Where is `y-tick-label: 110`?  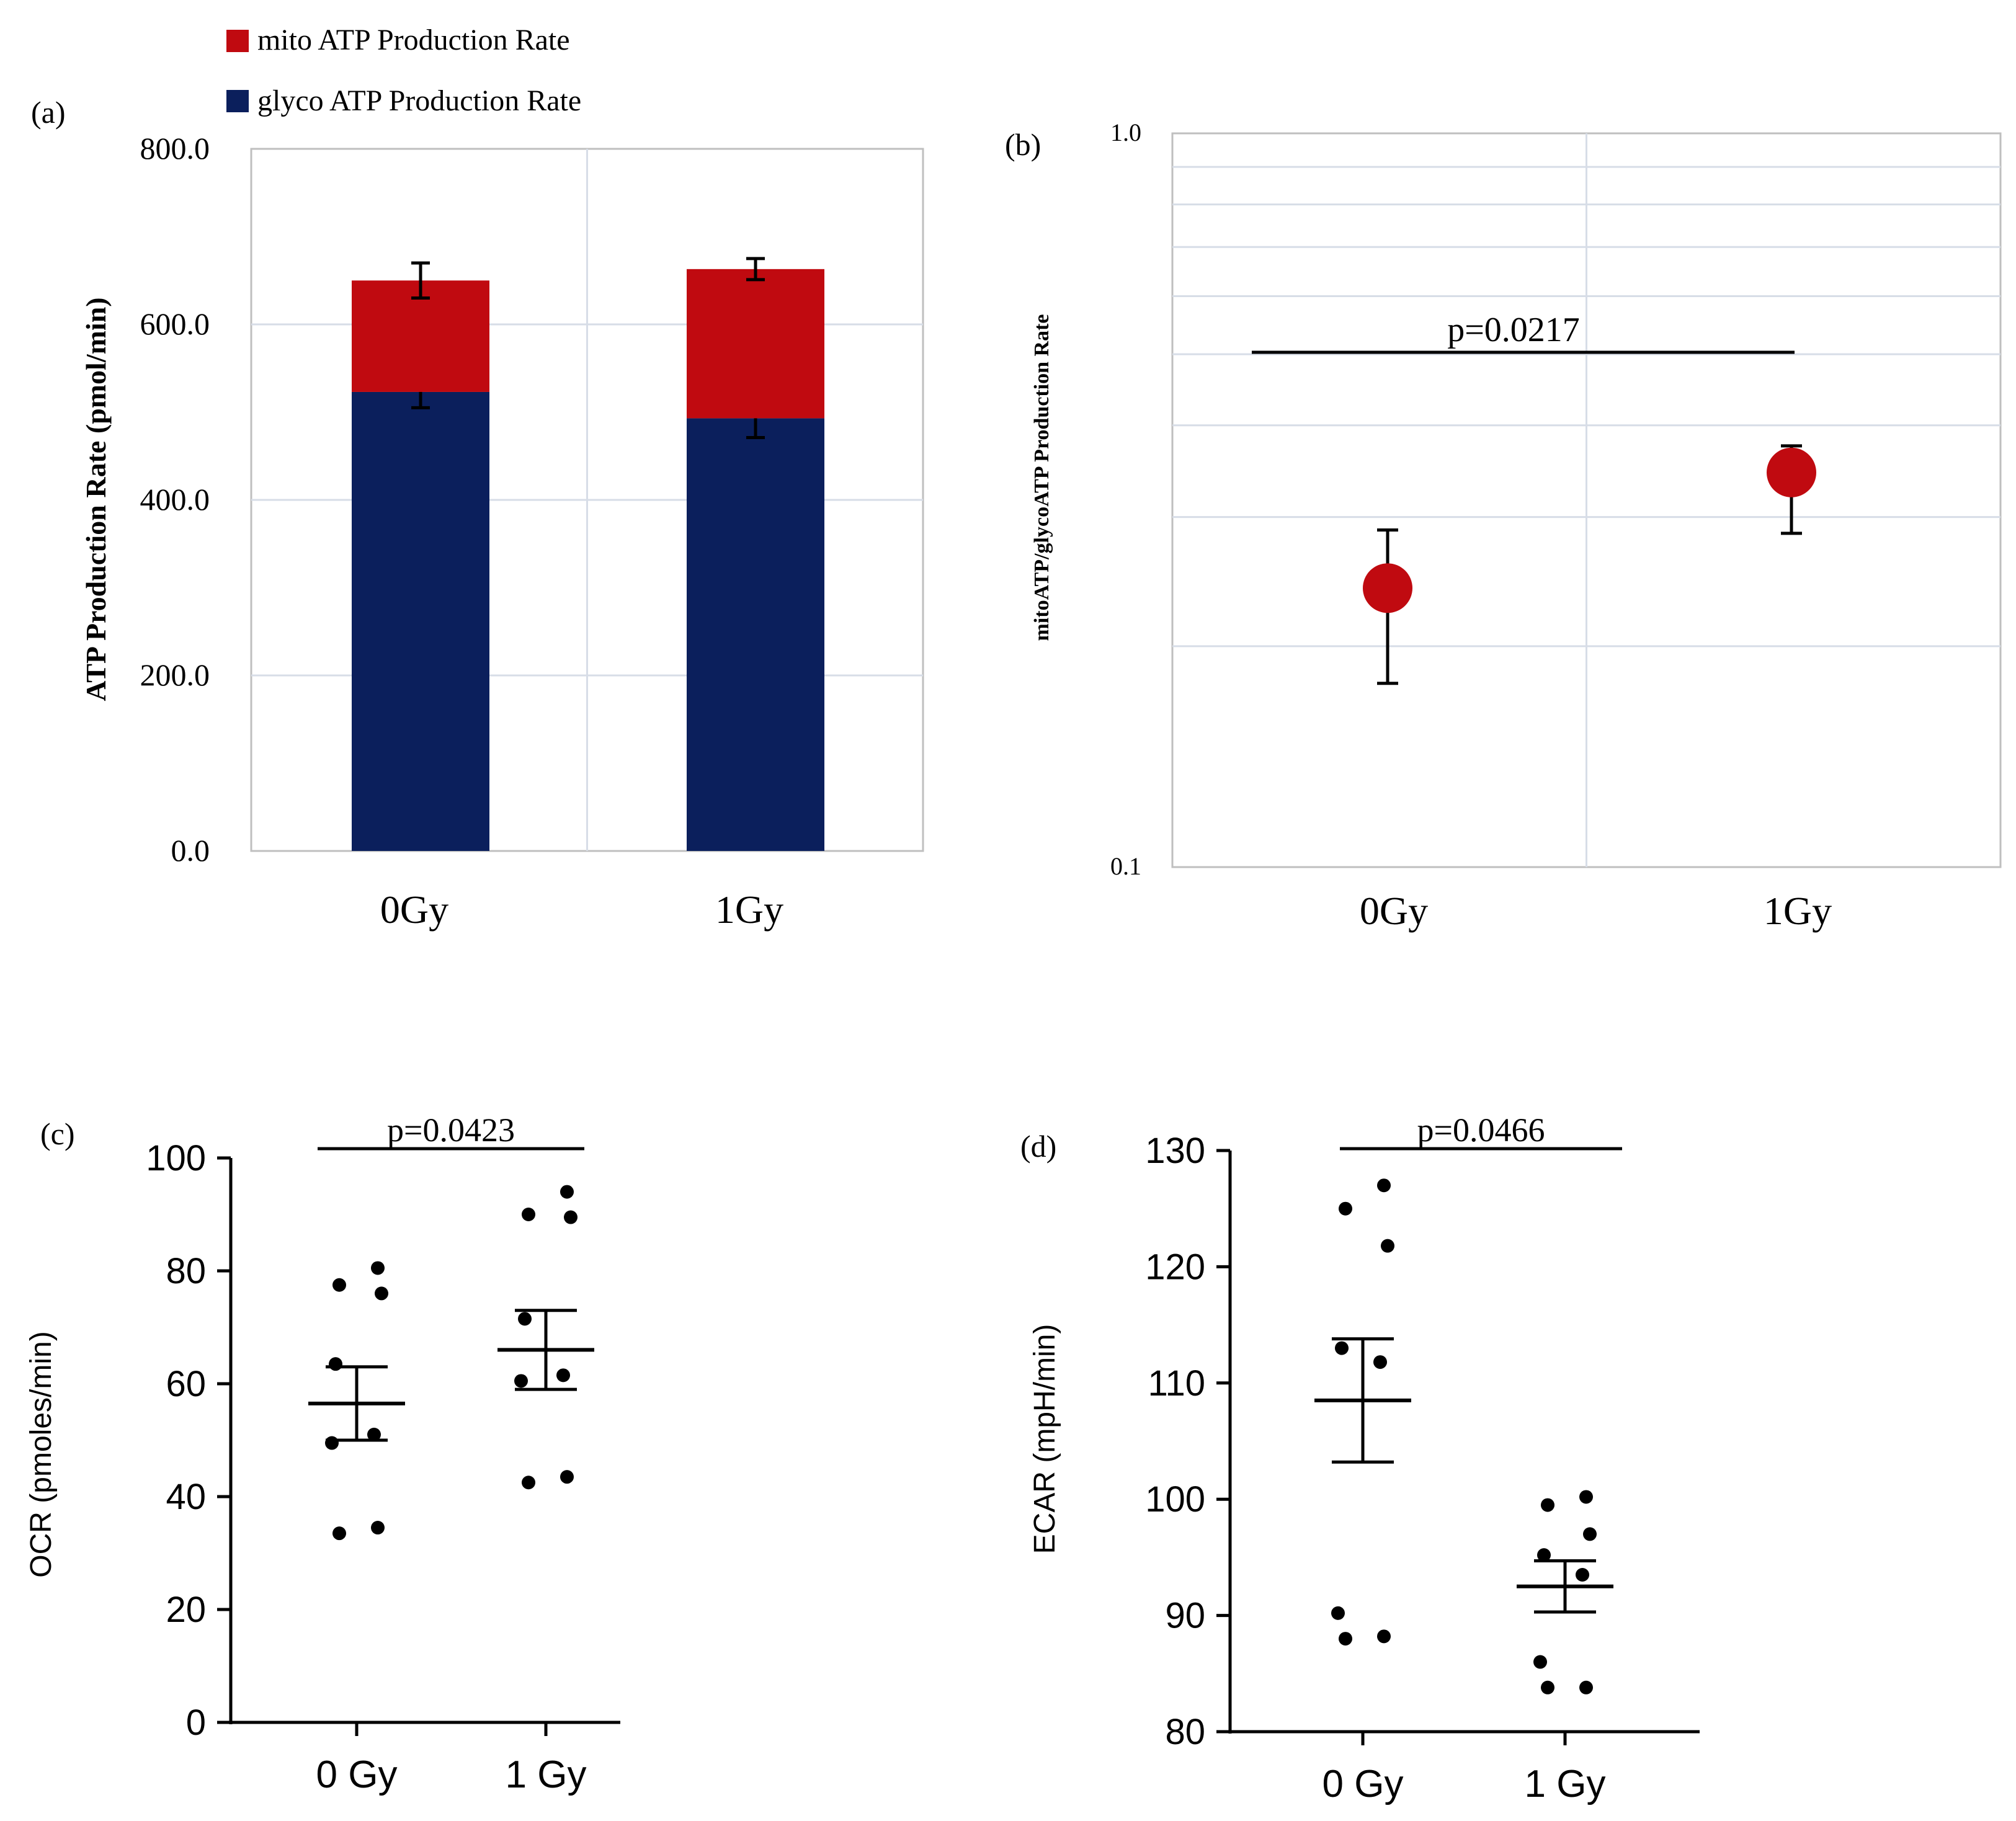
y-tick-label: 110 is located at coordinates (1176, 1383).